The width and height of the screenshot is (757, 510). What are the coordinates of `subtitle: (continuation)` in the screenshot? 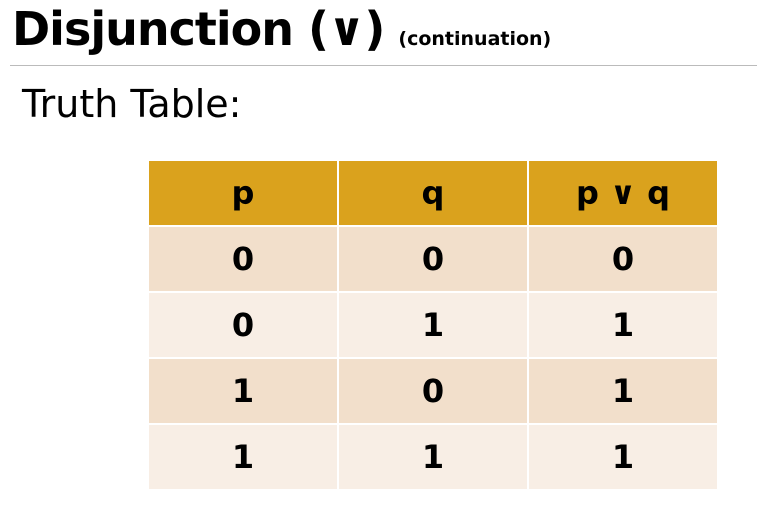 It's located at (475, 39).